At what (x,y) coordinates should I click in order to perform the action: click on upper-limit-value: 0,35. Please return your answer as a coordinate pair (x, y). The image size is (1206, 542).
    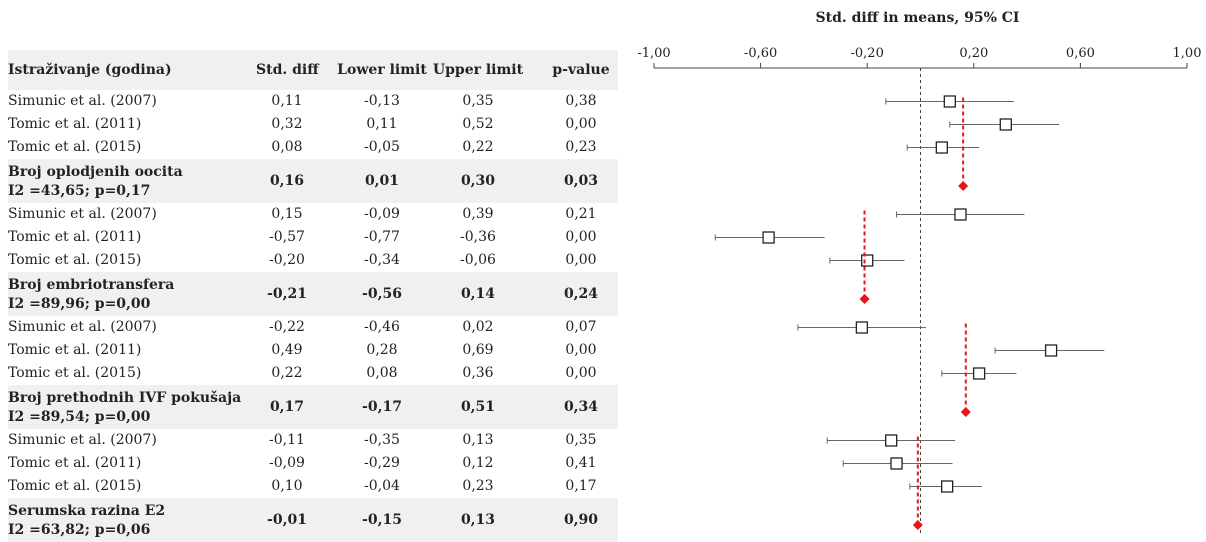
    Looking at the image, I should click on (478, 101).